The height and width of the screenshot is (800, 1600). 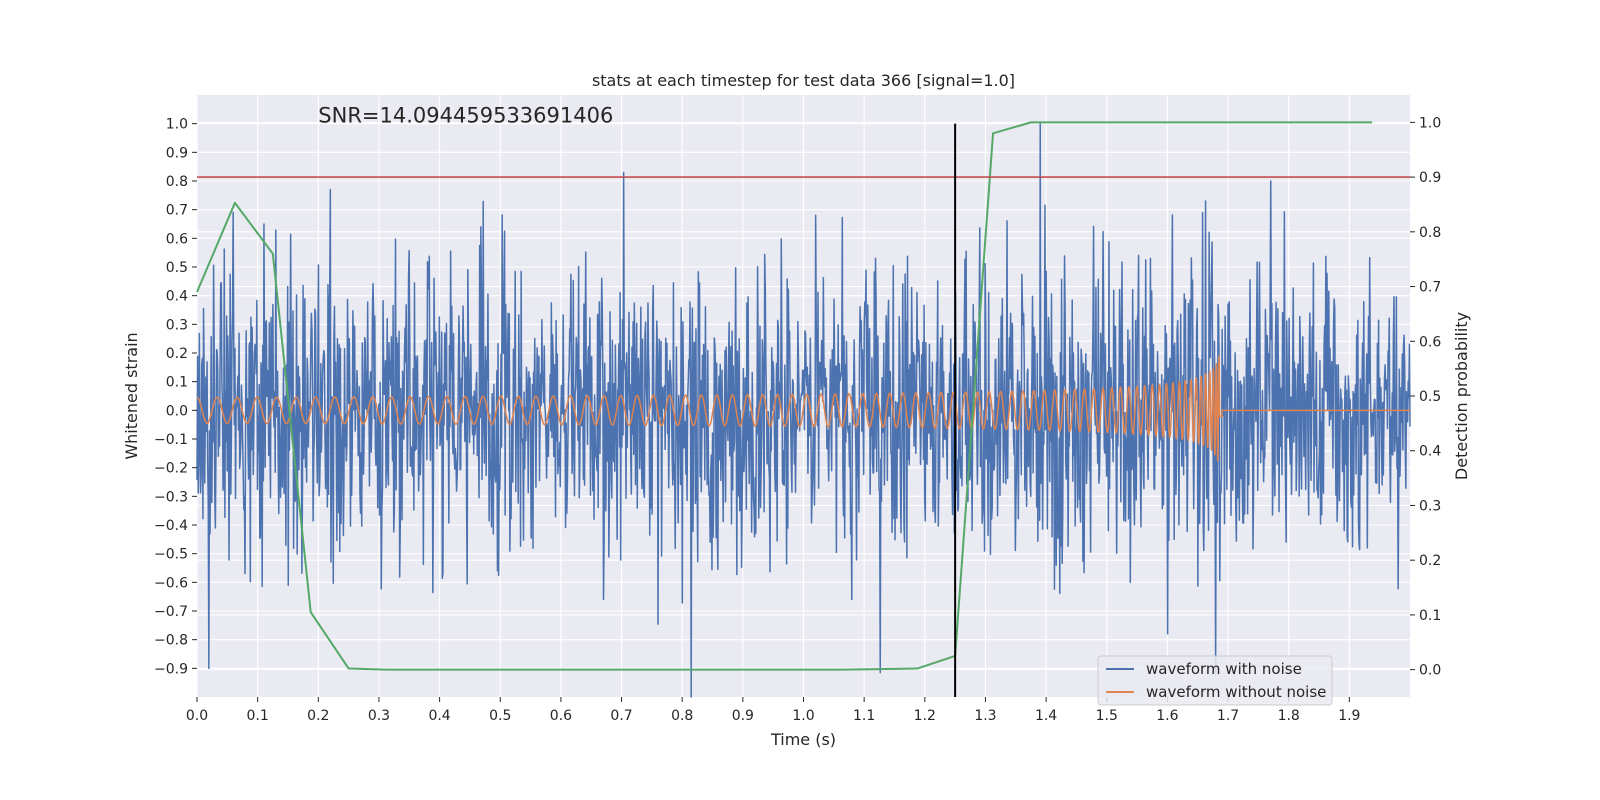 I want to click on y-tick-label: −0.2, so click(x=171, y=469).